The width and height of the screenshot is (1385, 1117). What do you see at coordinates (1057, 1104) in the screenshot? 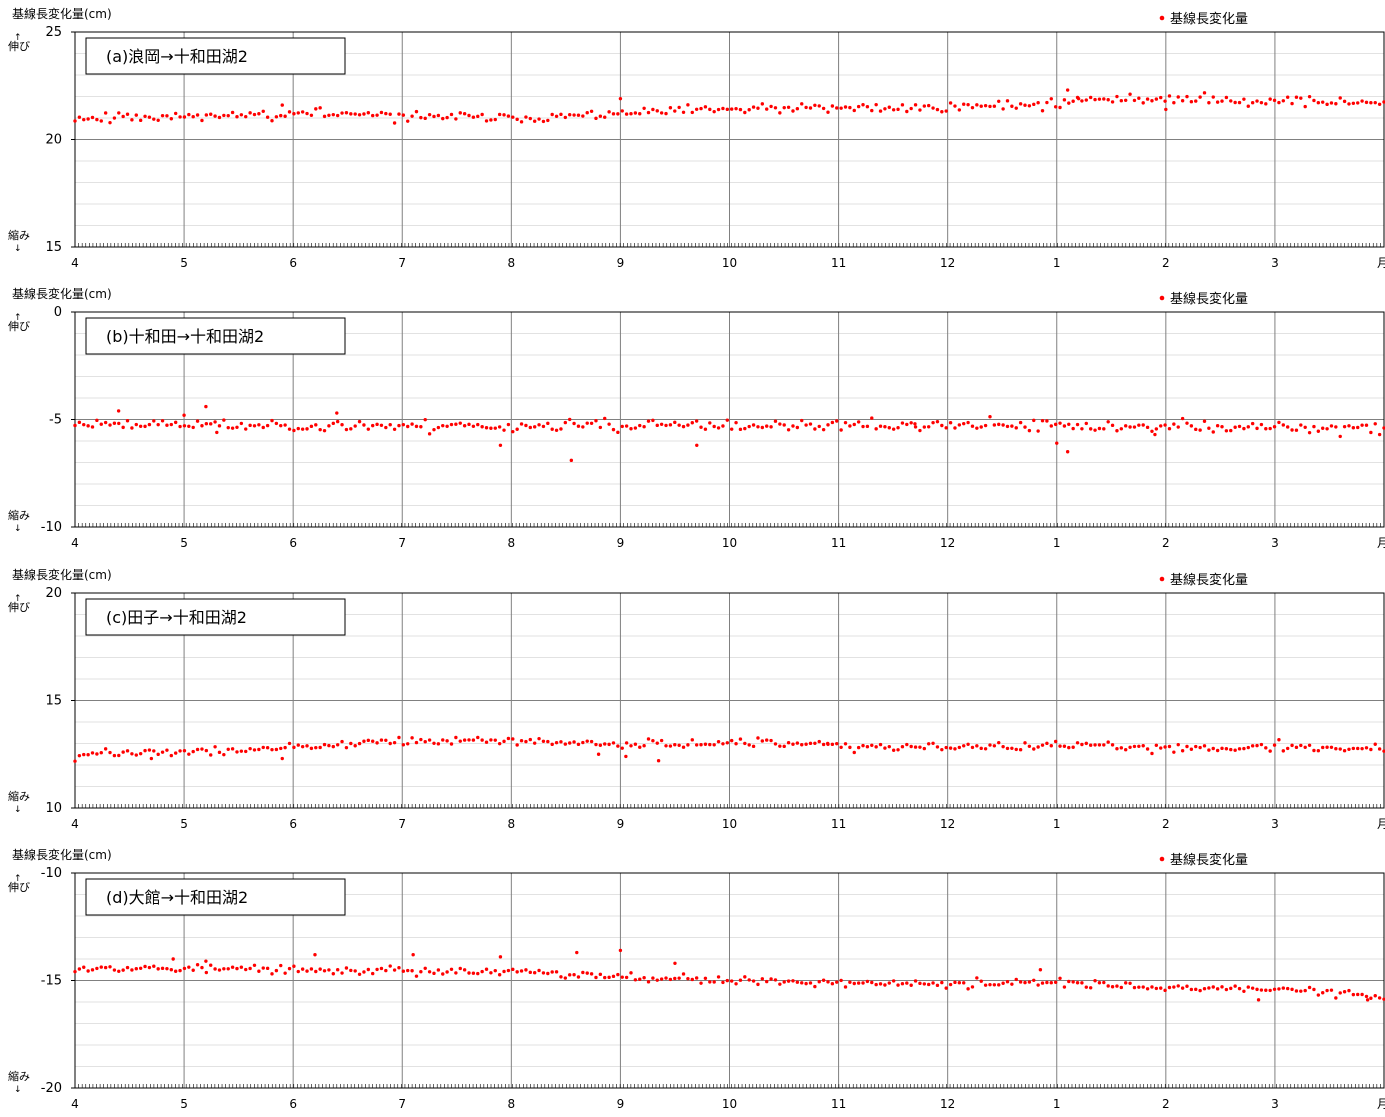
I see `x-tick-label: 1` at bounding box center [1057, 1104].